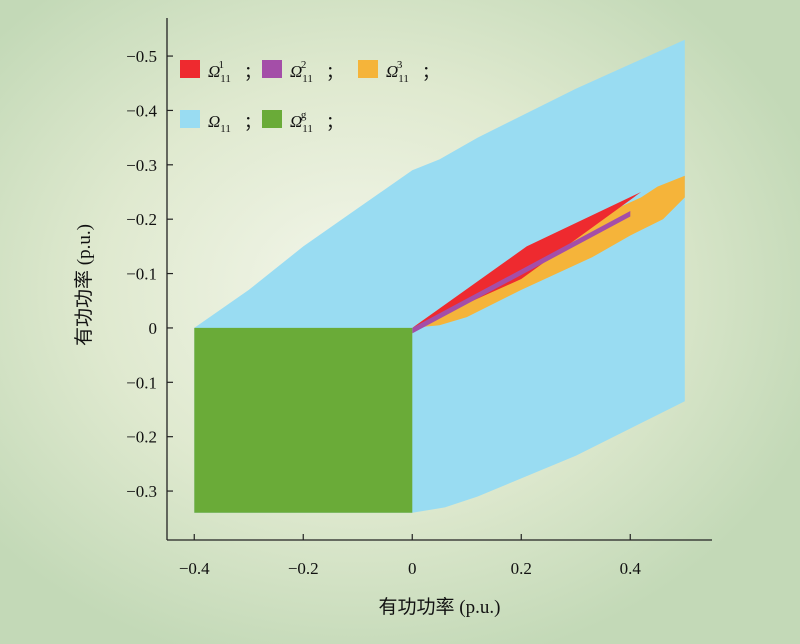 The width and height of the screenshot is (800, 644). What do you see at coordinates (412, 568) in the screenshot?
I see `x-tick-label: 0` at bounding box center [412, 568].